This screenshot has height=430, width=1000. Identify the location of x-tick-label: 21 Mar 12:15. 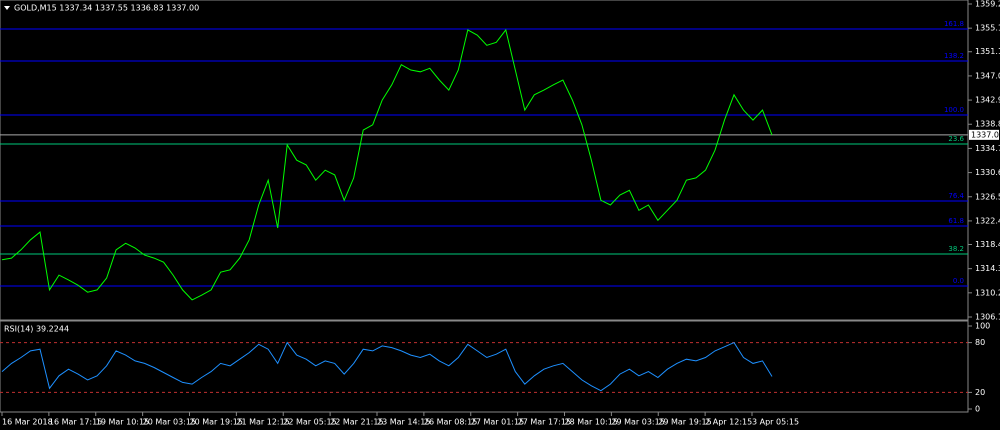
(262, 422).